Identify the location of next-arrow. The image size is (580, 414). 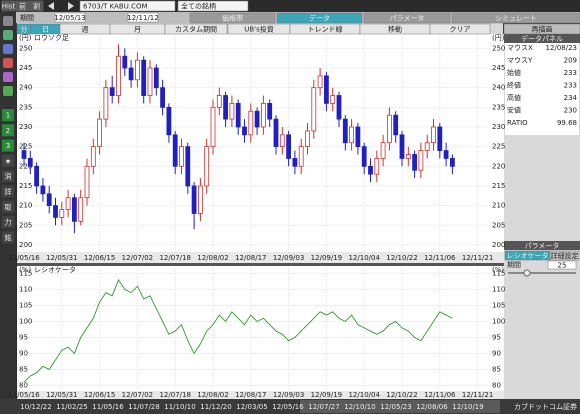
(71, 6).